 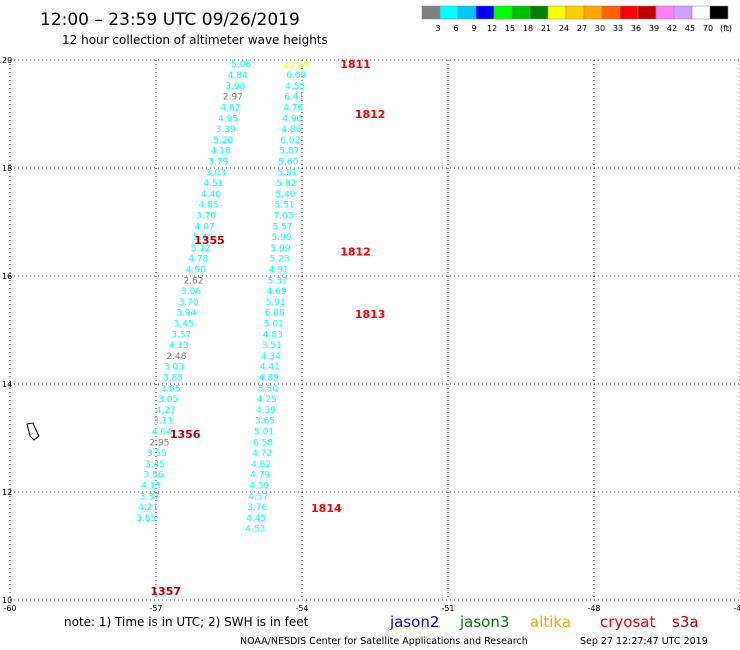 What do you see at coordinates (266, 411) in the screenshot?
I see `wave-height-value: 4.39` at bounding box center [266, 411].